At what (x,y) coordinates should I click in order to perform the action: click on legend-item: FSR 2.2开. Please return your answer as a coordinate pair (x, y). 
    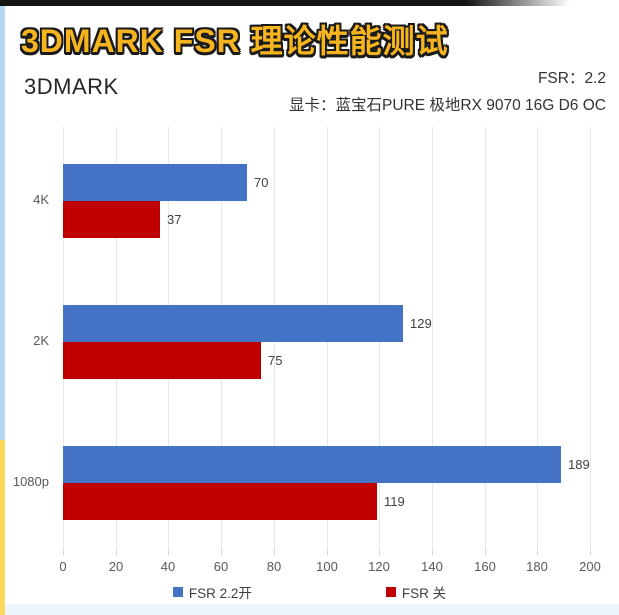
    Looking at the image, I should click on (212, 592).